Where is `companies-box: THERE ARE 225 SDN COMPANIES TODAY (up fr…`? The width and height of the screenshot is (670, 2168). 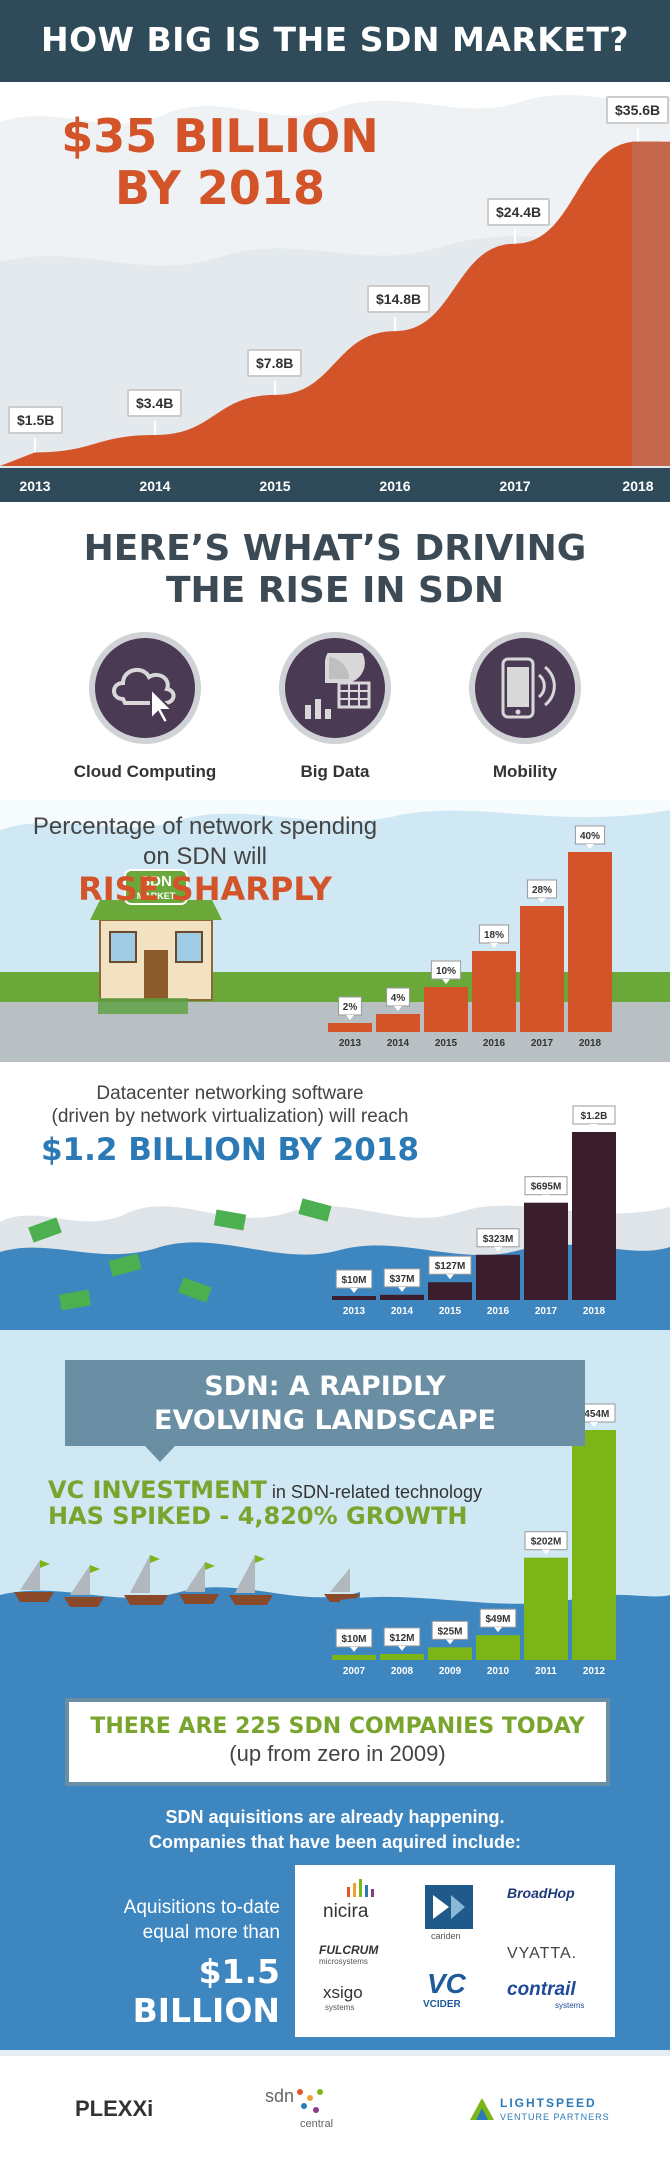 companies-box: THERE ARE 225 SDN COMPANIES TODAY (up fr… is located at coordinates (337, 1742).